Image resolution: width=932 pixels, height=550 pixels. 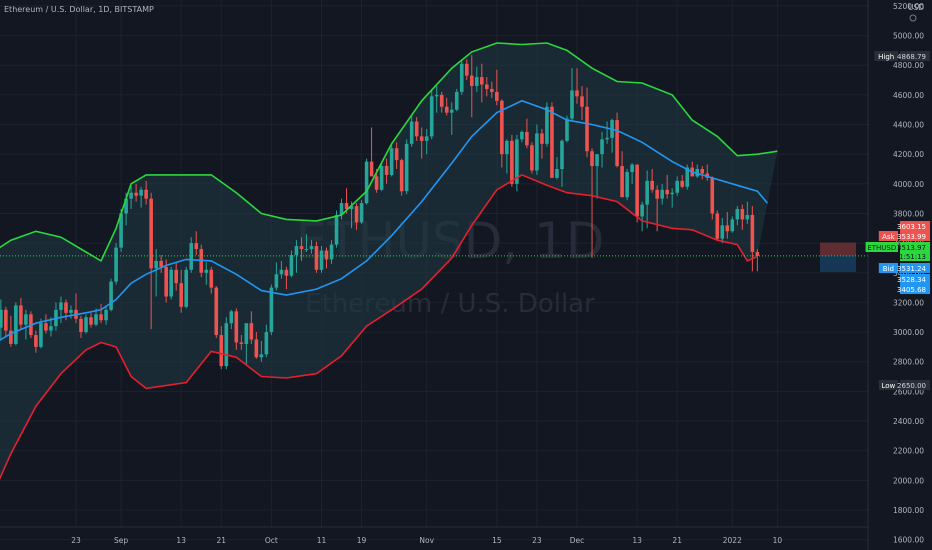 I want to click on blue-price-tag-a: 3528.34, so click(x=913, y=279).